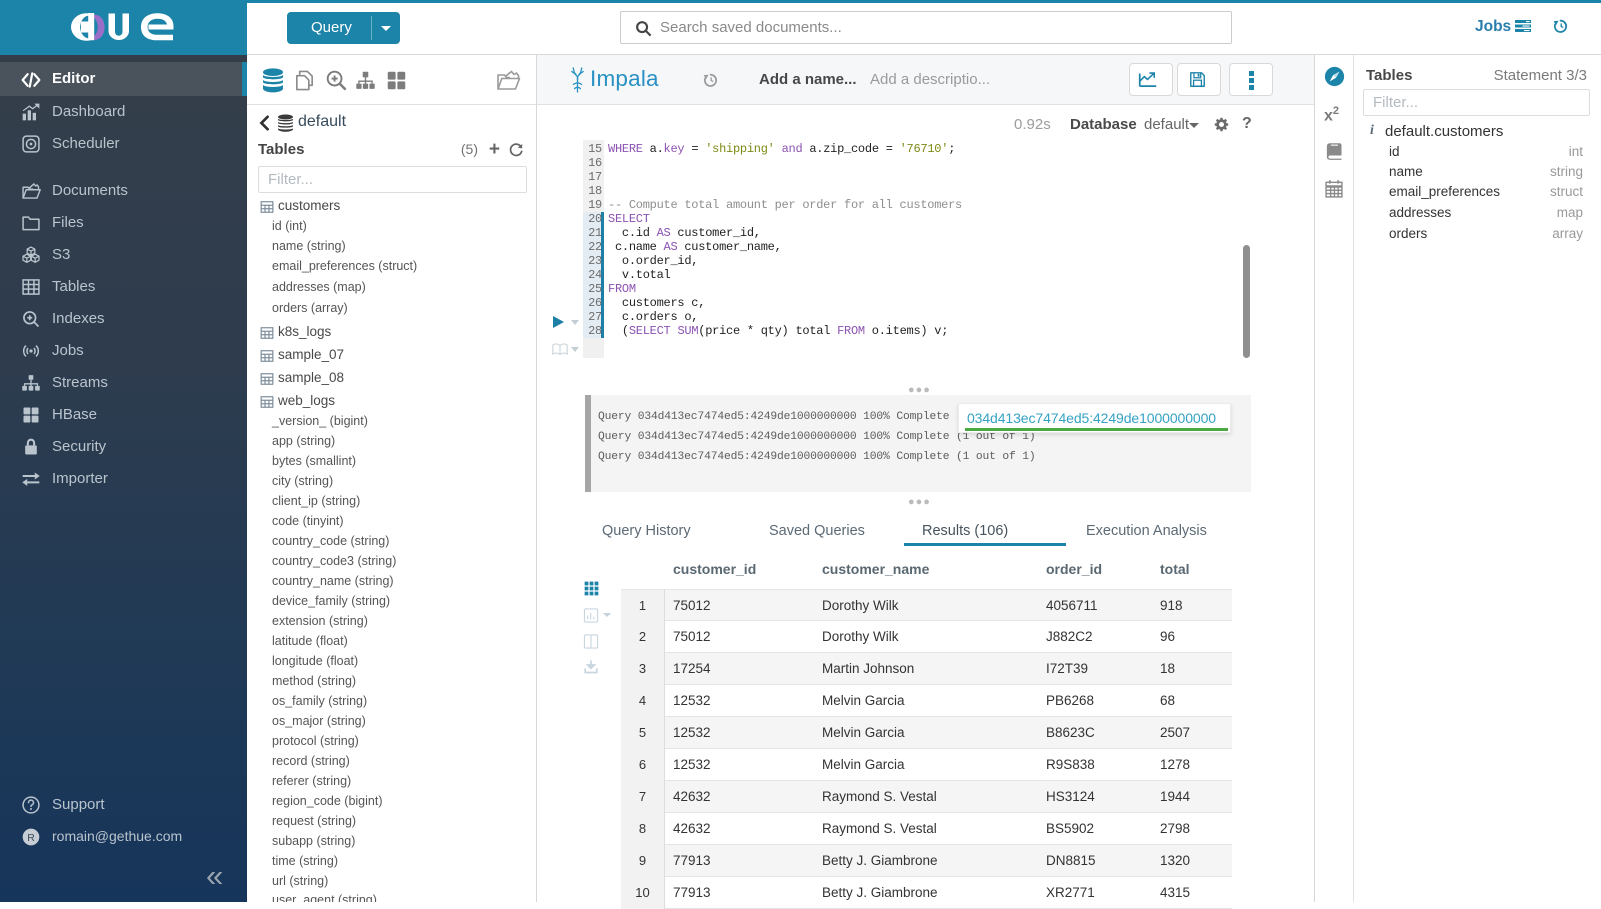  I want to click on svg-text: R, so click(31, 837).